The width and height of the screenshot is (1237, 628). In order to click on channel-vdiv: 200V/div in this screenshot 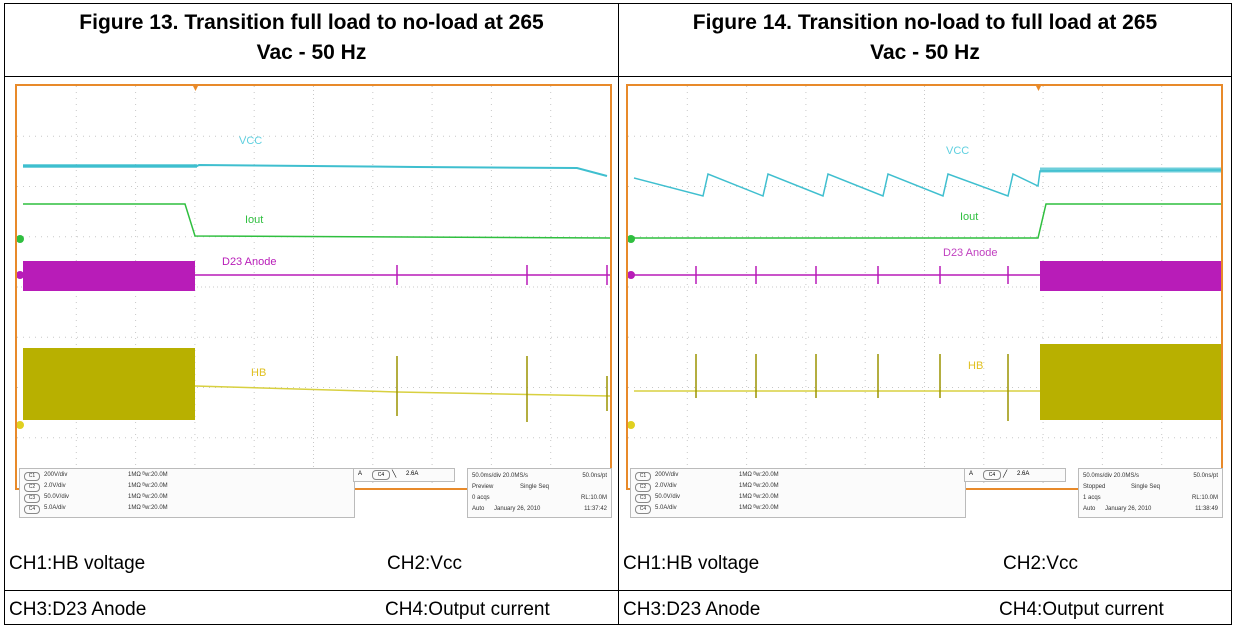, I will do `click(667, 475)`.